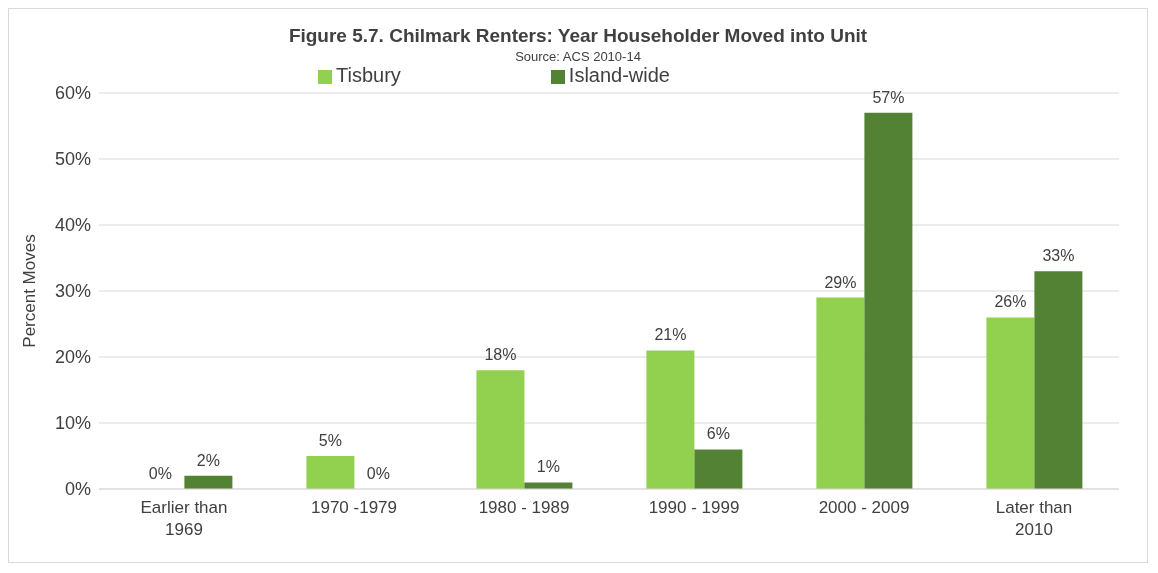  Describe the element at coordinates (72, 225) in the screenshot. I see `y-tick-label: 40%` at that location.